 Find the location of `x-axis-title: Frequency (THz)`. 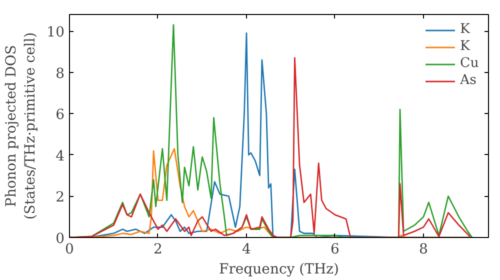

x-axis-title: Frequency (THz) is located at coordinates (279, 270).